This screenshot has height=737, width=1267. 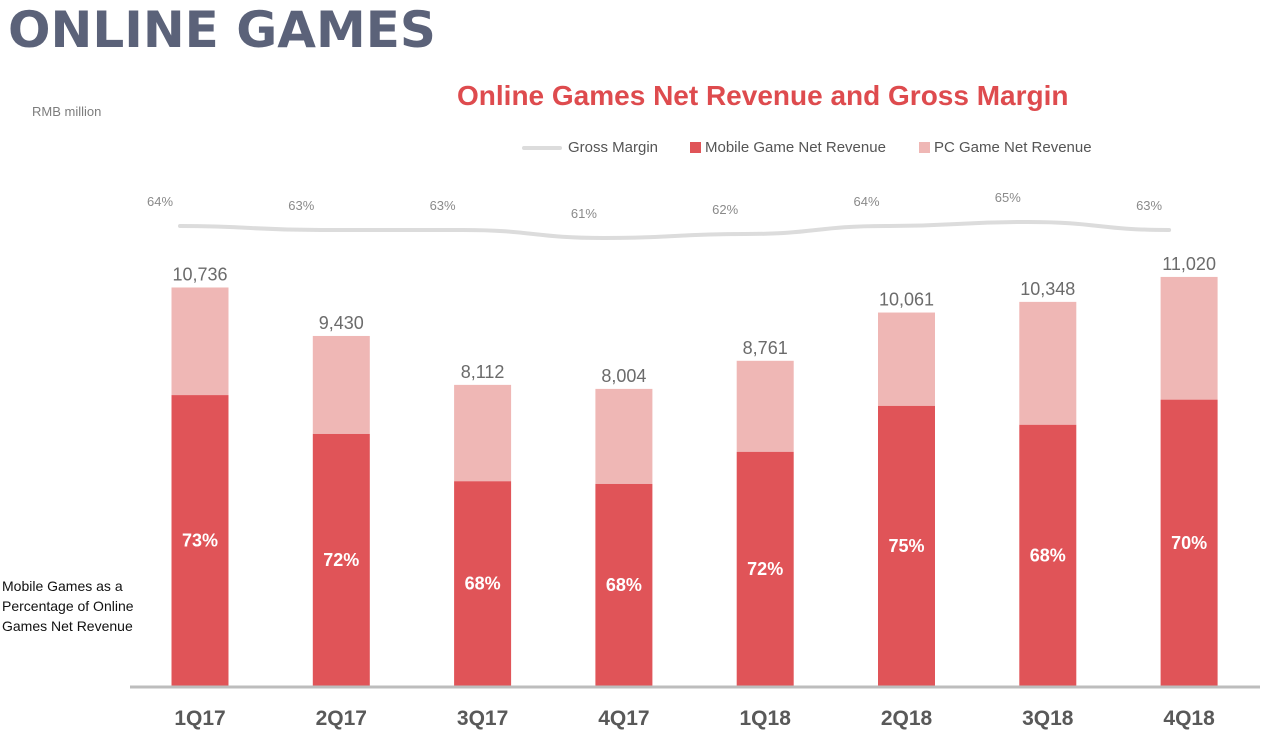 I want to click on mobile-share-label-3q18: 68%, so click(x=1048, y=555).